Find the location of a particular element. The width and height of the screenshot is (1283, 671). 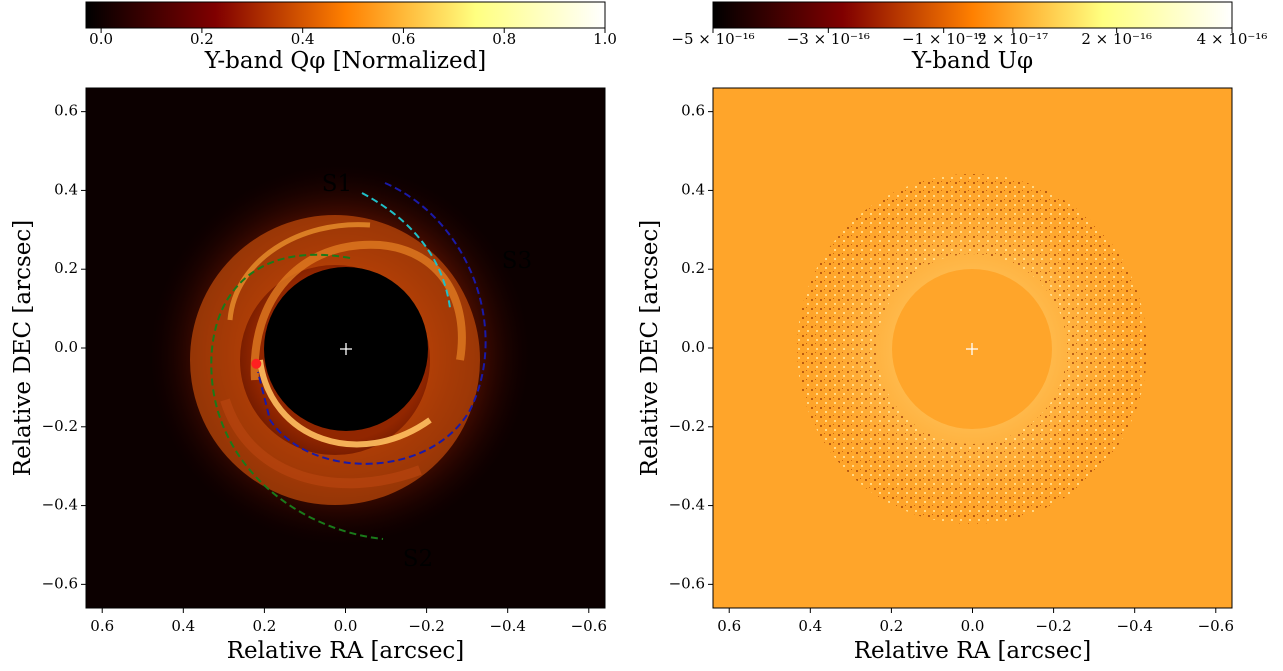

colorbar-tick-label: 4 × 10⁻¹⁶ is located at coordinates (1232, 39).